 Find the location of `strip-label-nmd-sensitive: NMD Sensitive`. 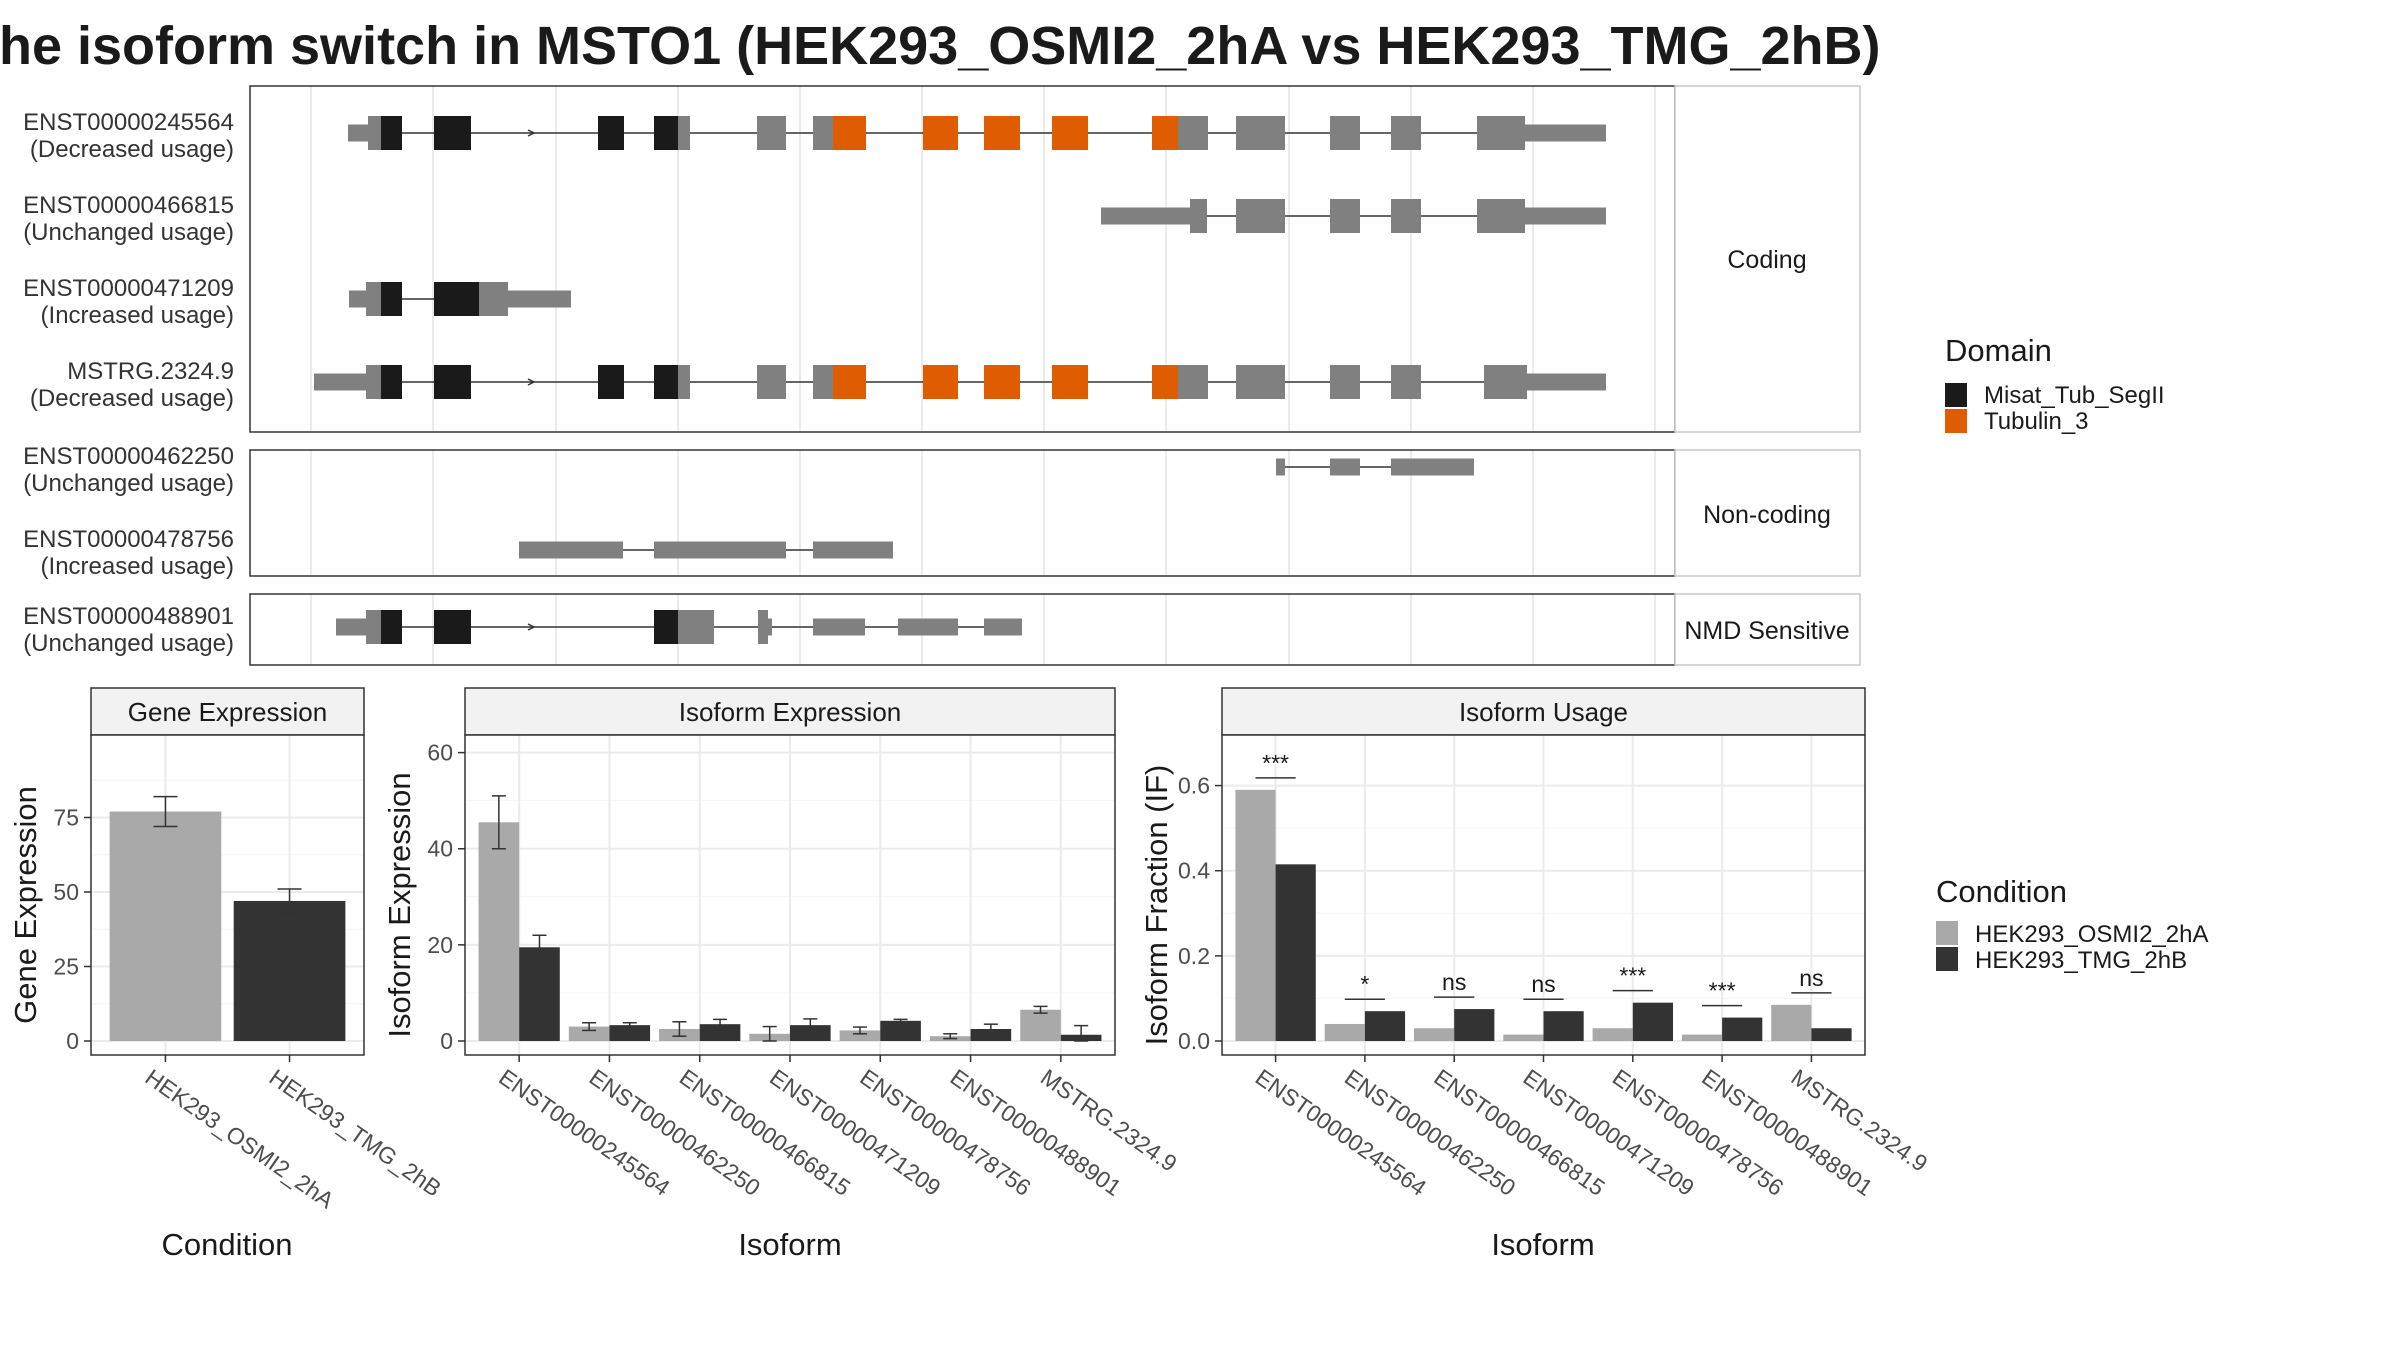

strip-label-nmd-sensitive: NMD Sensitive is located at coordinates (1766, 631).